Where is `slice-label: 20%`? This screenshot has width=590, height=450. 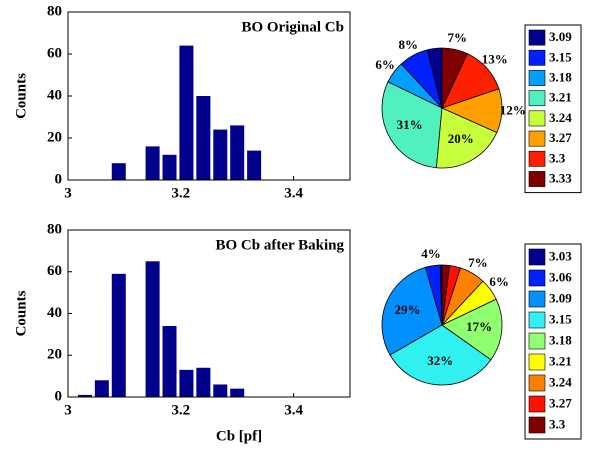 slice-label: 20% is located at coordinates (461, 138).